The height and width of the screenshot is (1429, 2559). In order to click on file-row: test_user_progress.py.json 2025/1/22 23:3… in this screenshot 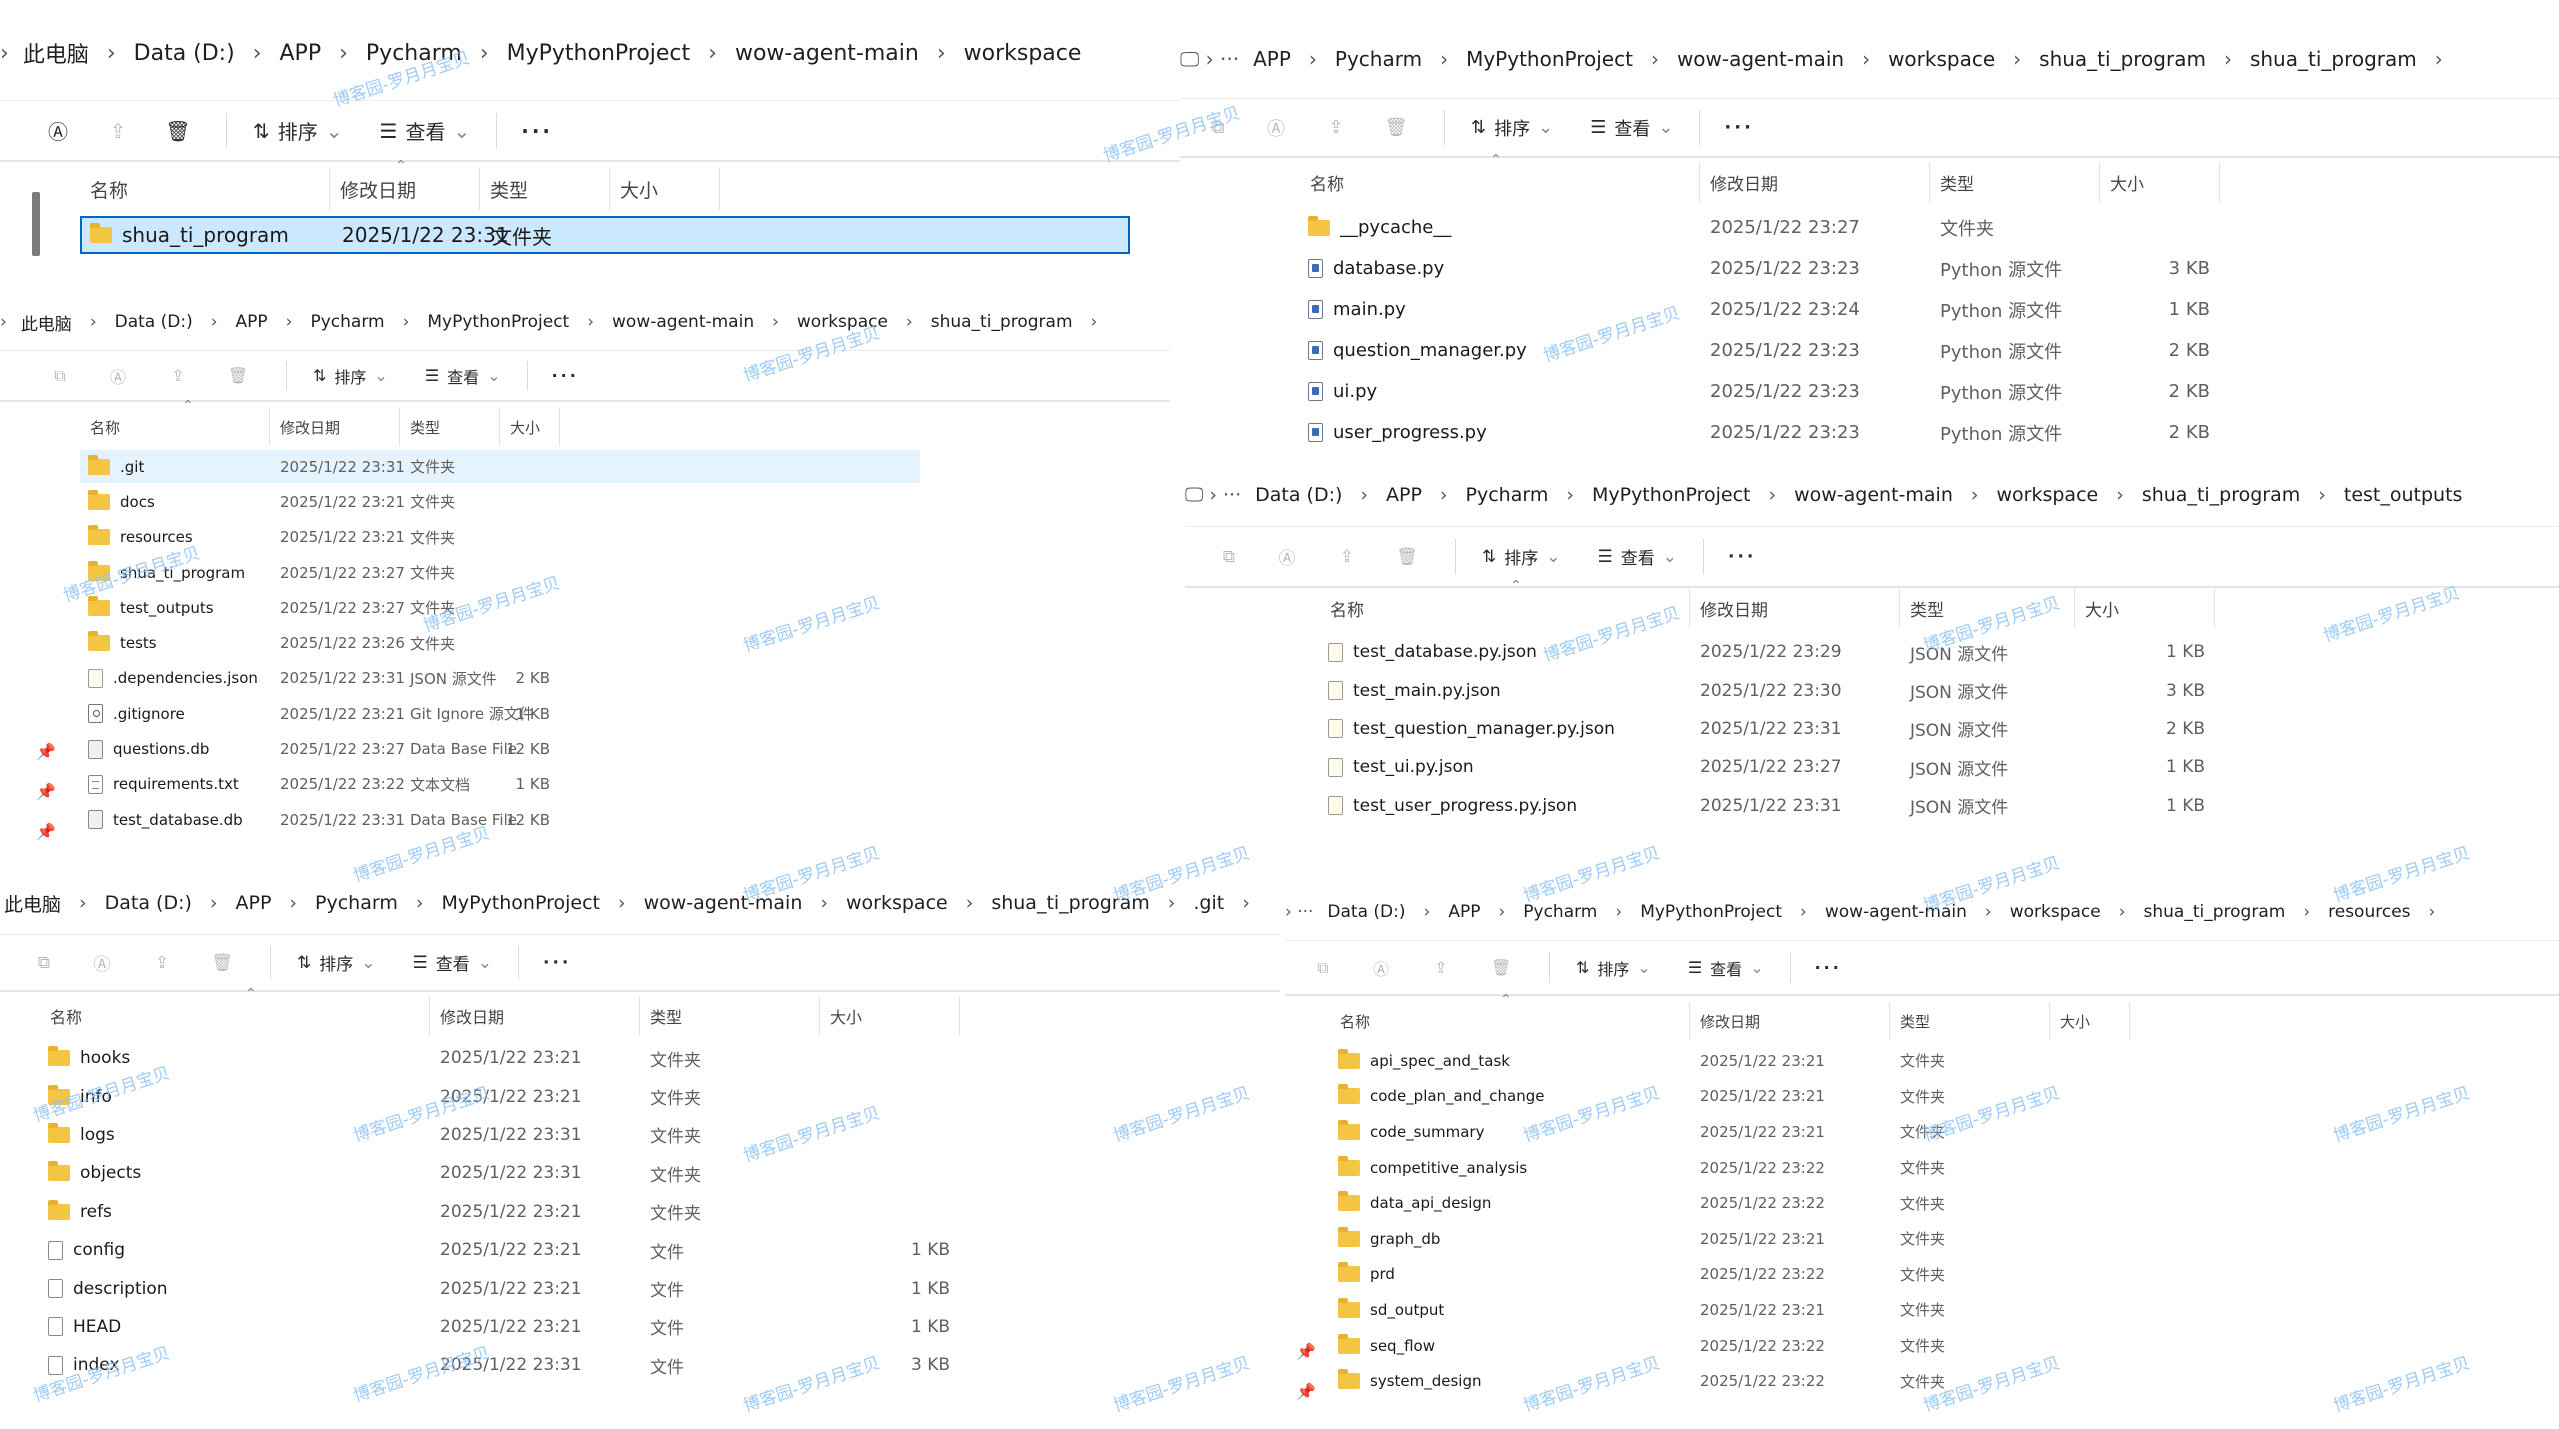, I will do `click(1820, 806)`.